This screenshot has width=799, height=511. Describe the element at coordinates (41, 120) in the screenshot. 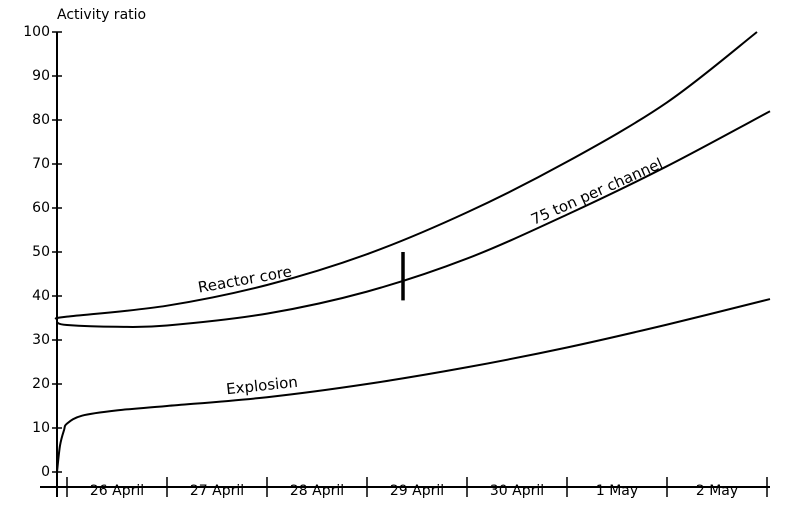

I see `y-tick-label: 80` at that location.